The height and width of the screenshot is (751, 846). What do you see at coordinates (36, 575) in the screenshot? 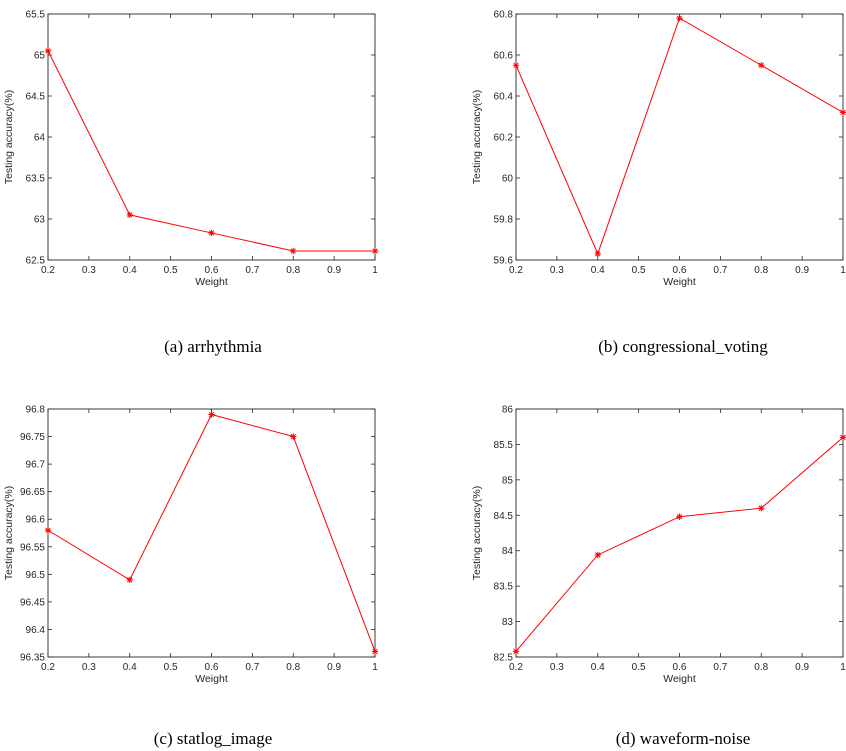
I see `y-tick-label: 96.5` at bounding box center [36, 575].